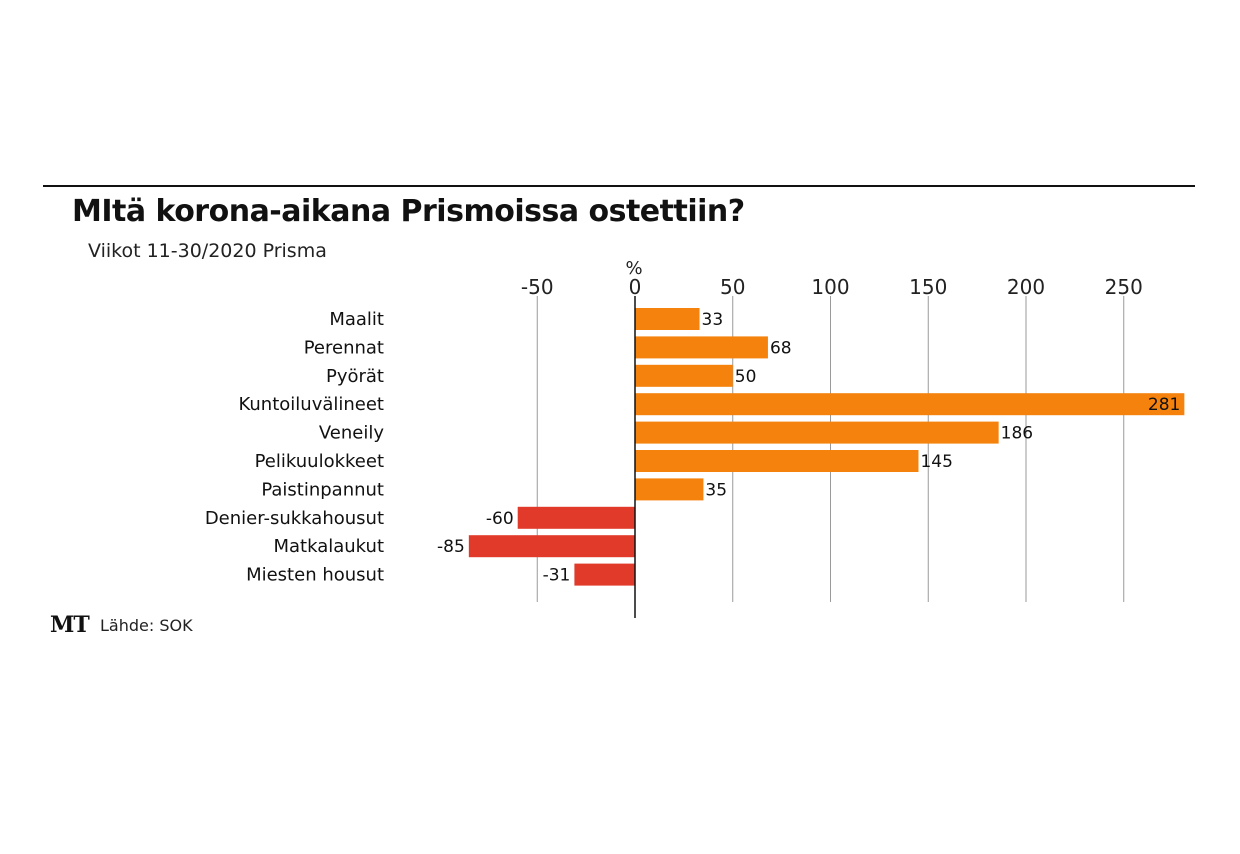 Image resolution: width=1240 pixels, height=854 pixels. Describe the element at coordinates (1017, 434) in the screenshot. I see `value-label: 186` at that location.